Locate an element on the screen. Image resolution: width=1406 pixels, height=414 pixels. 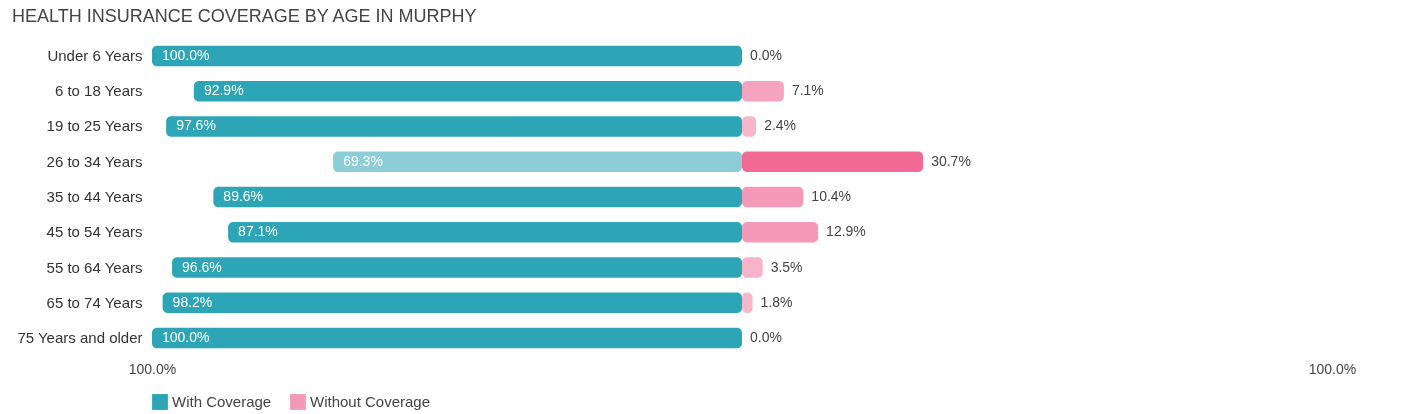
data-label: 1.8% is located at coordinates (776, 301).